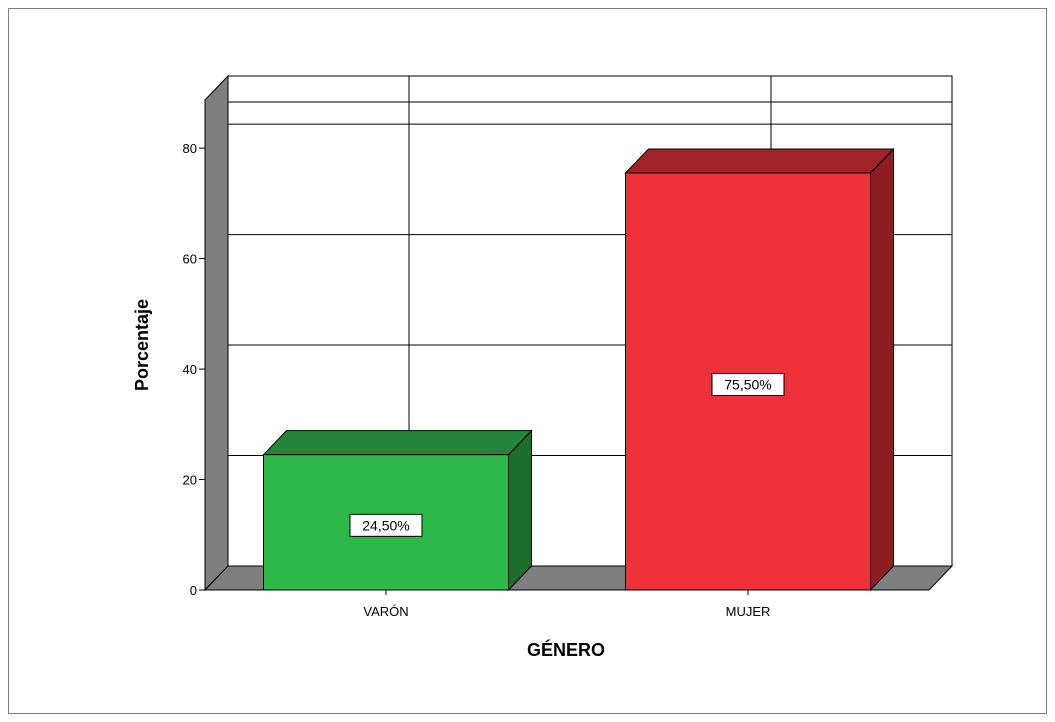  I want to click on left-wall, so click(216, 333).